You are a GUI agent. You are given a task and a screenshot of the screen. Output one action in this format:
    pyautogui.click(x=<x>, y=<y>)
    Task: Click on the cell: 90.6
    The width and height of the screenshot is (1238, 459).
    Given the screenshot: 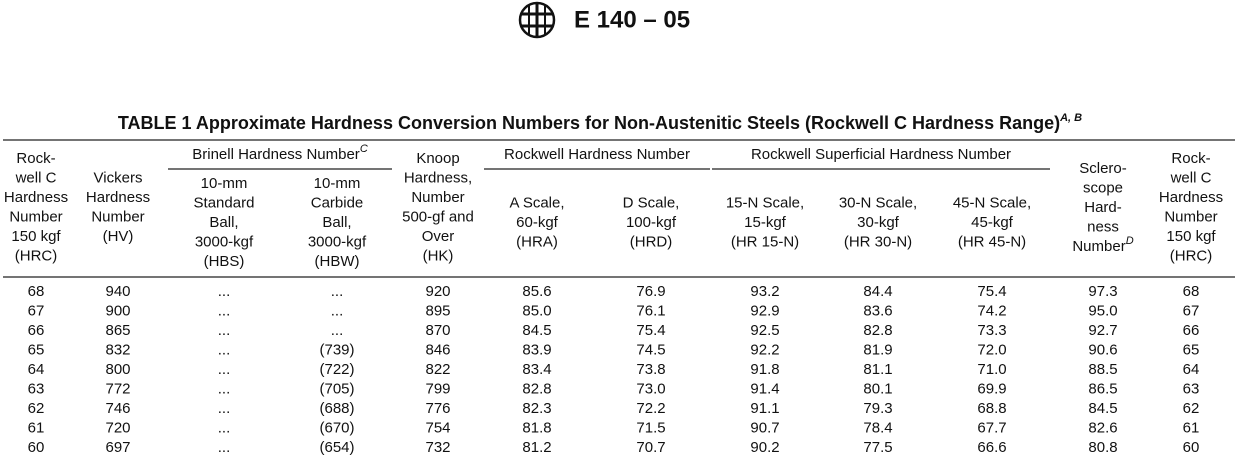 What is the action you would take?
    pyautogui.click(x=1102, y=349)
    